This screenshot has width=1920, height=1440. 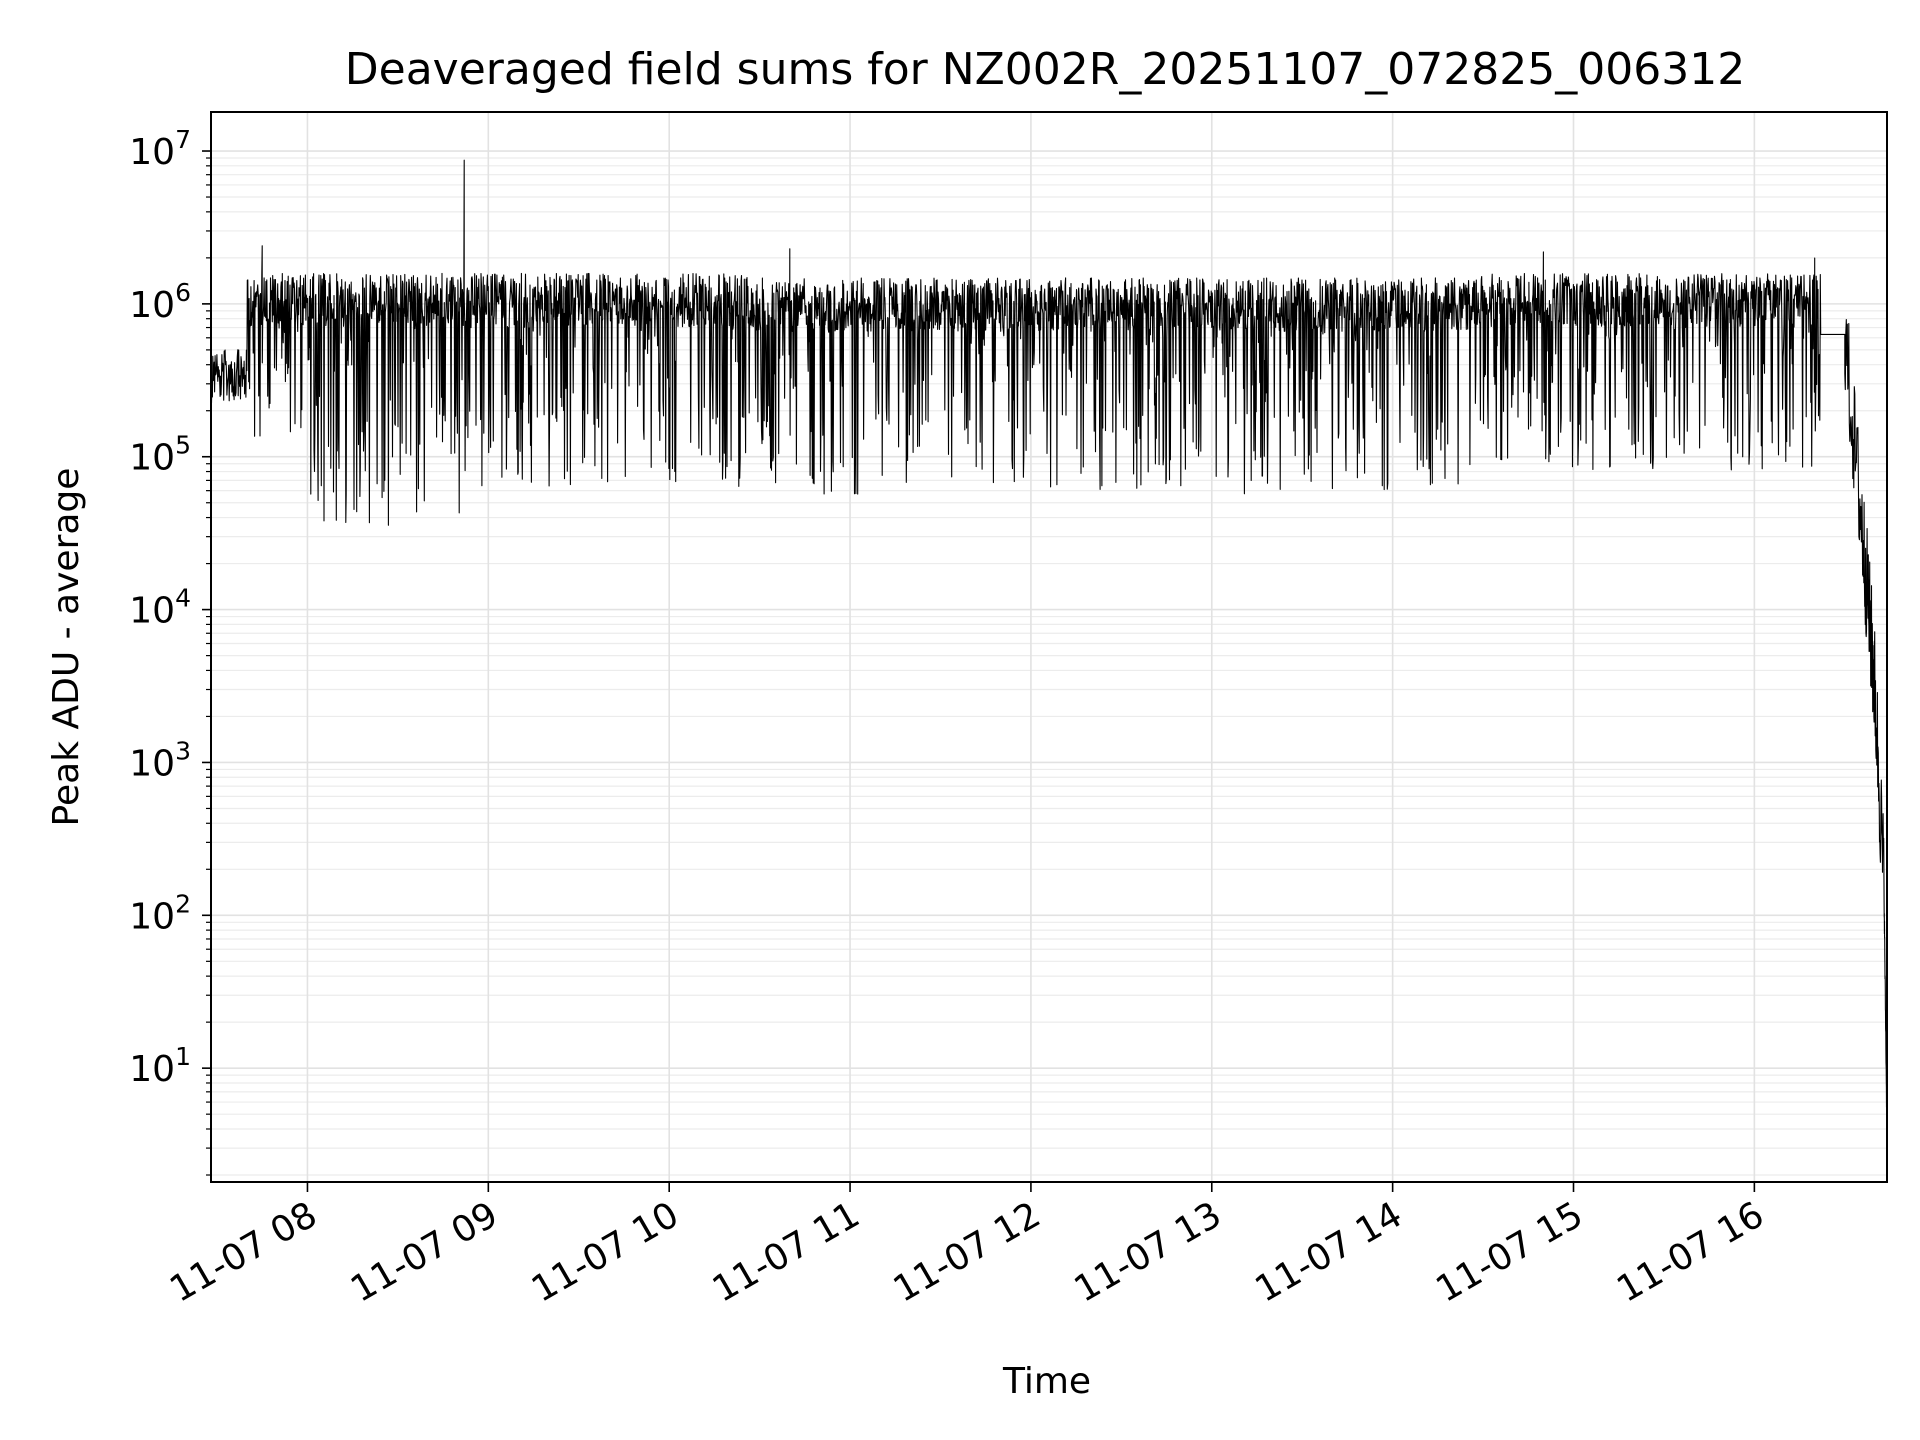 I want to click on y-axis-label: Peak ADU - average, so click(x=66, y=647).